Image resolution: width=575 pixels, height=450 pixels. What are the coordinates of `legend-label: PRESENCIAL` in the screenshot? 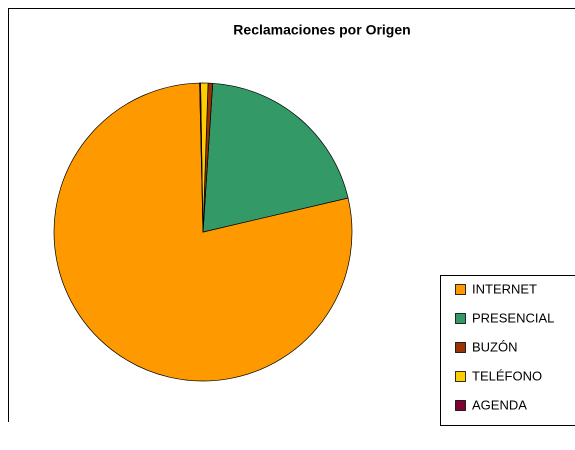 It's located at (513, 317).